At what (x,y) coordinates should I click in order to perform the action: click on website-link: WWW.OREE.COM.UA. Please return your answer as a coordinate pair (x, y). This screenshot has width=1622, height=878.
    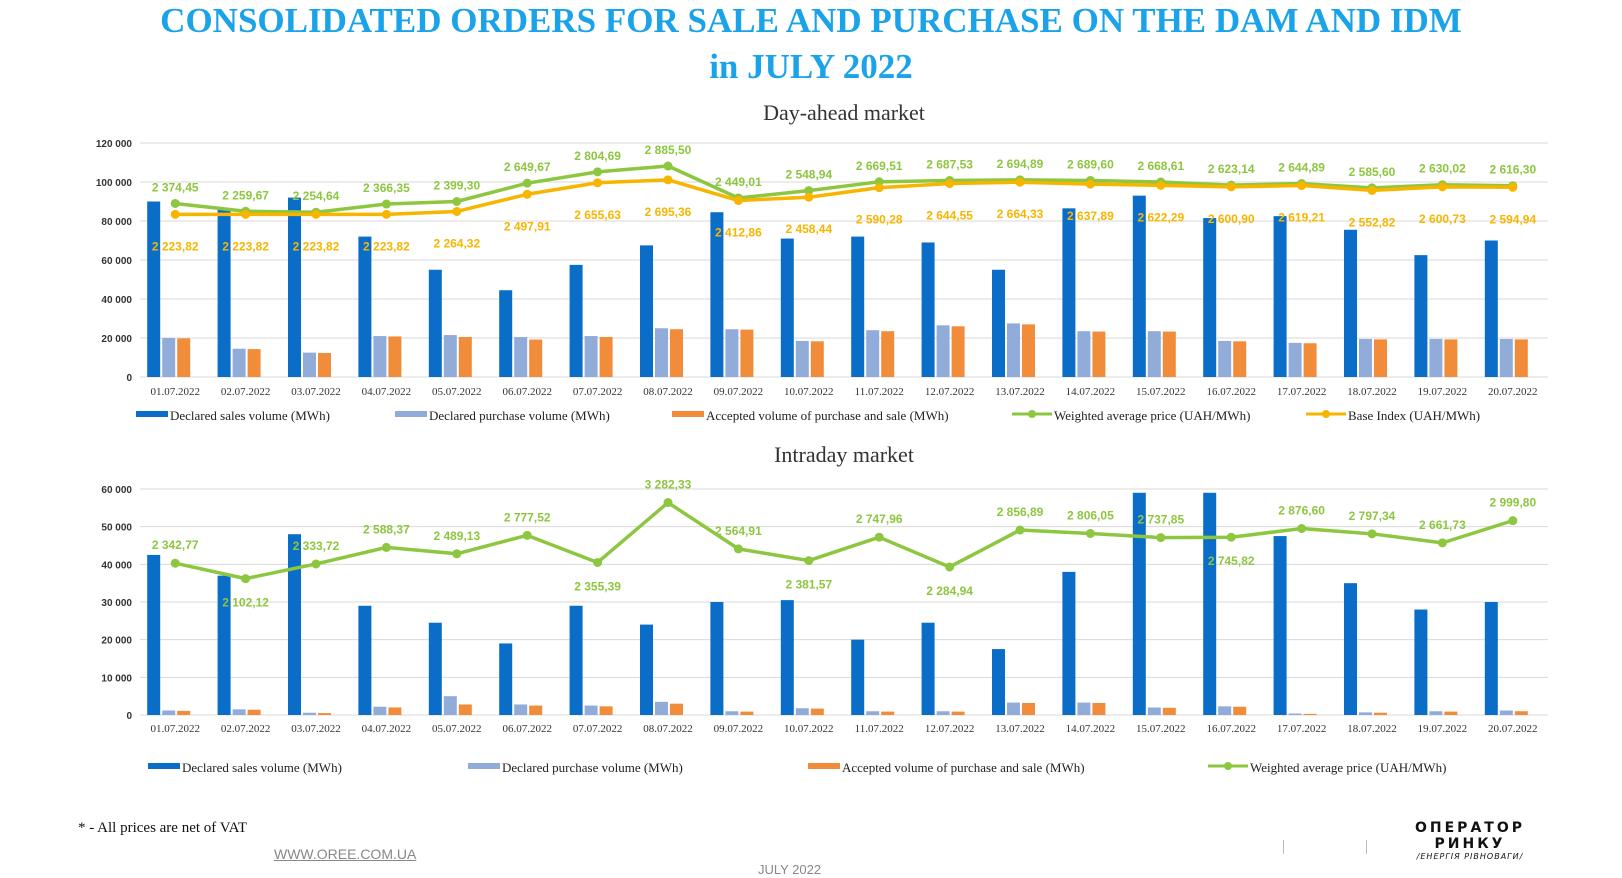
    Looking at the image, I should click on (345, 854).